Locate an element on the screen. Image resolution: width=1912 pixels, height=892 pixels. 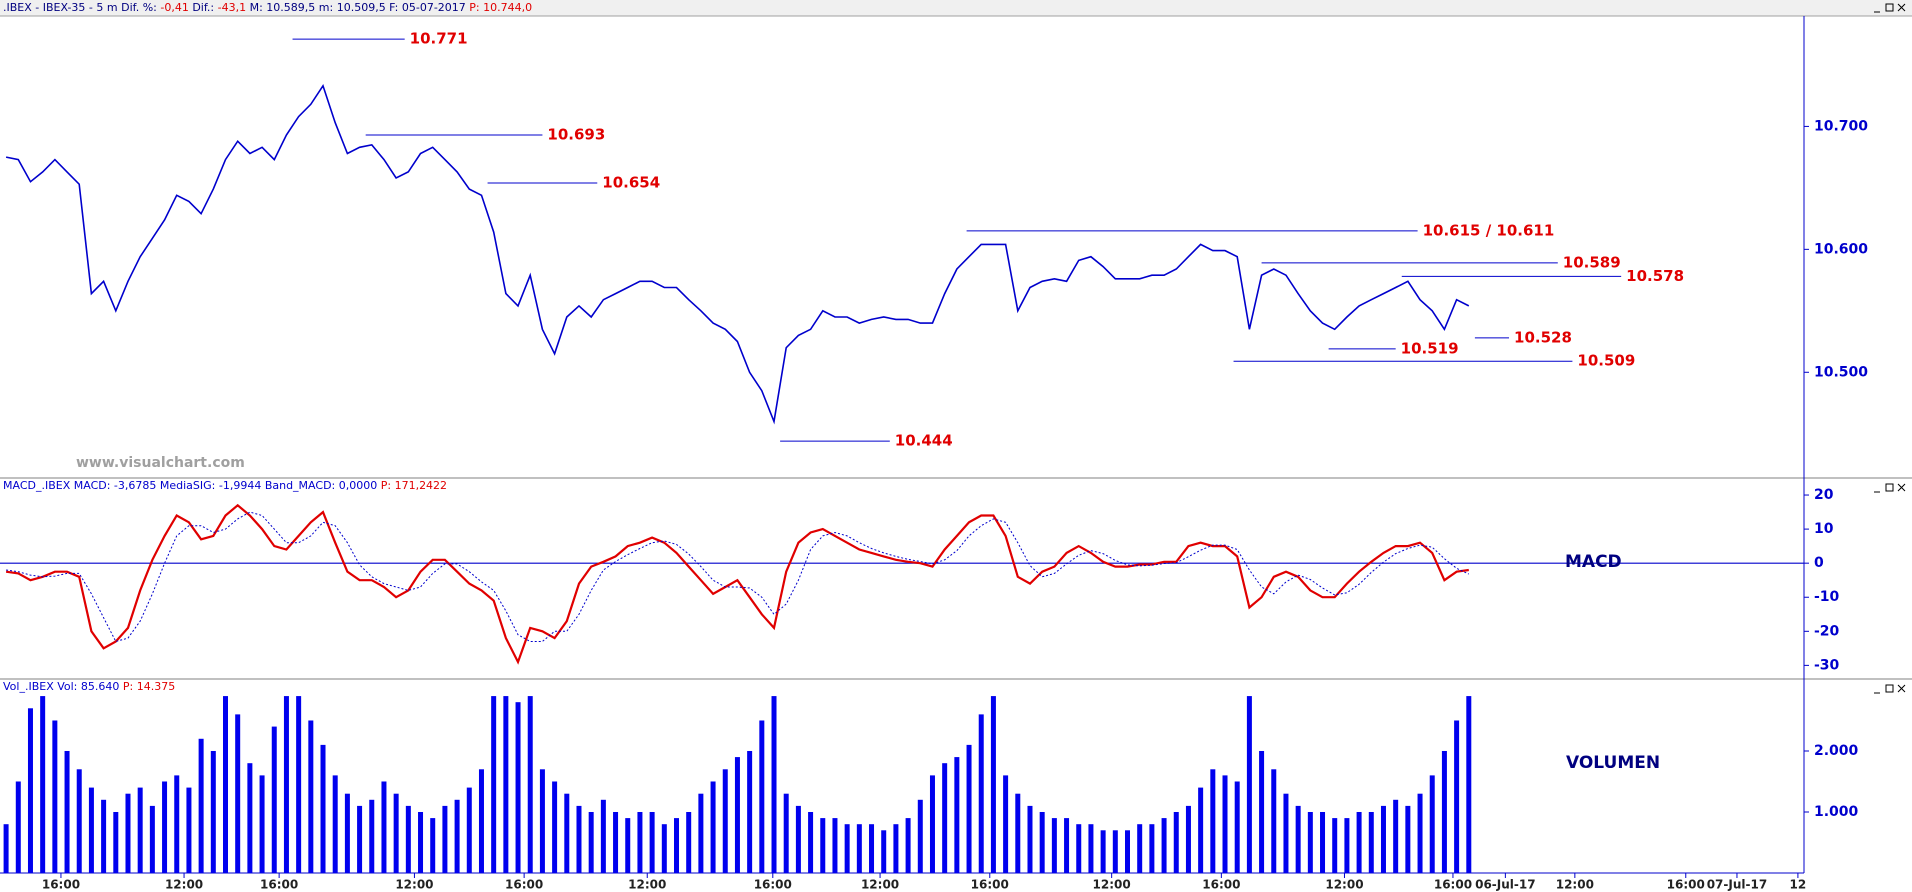
y-tick-label: 10.500 is located at coordinates (1841, 372).